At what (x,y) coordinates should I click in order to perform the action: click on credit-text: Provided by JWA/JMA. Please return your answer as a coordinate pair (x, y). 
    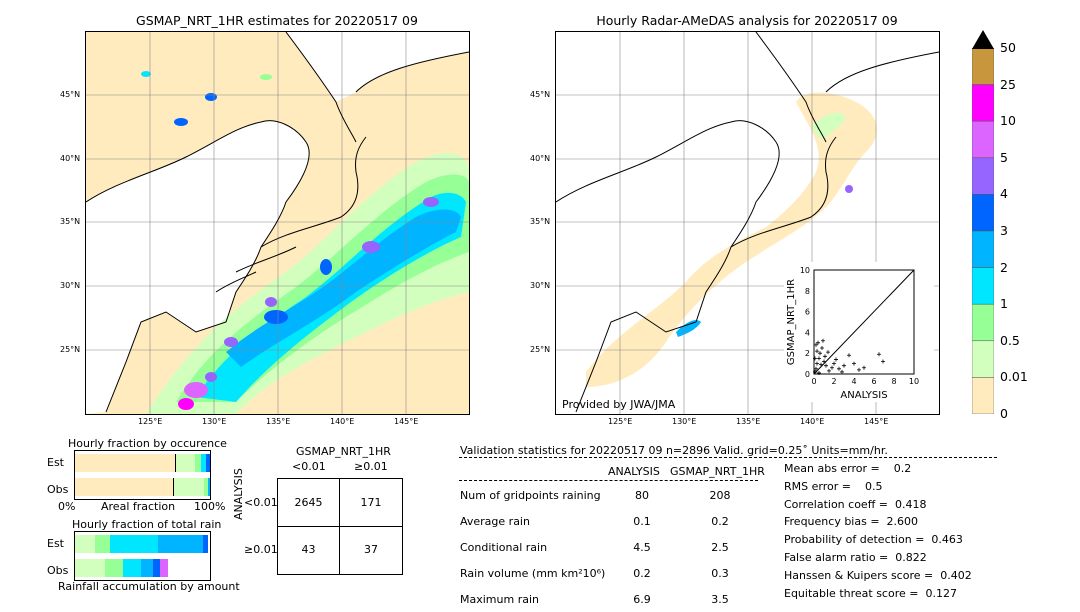
    Looking at the image, I should click on (619, 404).